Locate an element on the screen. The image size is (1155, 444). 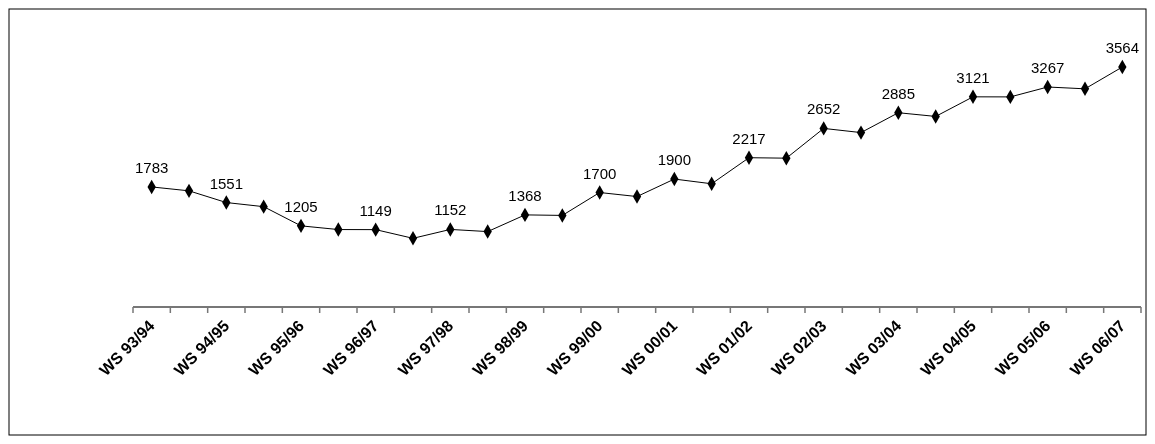
data-label: 2217 is located at coordinates (749, 138).